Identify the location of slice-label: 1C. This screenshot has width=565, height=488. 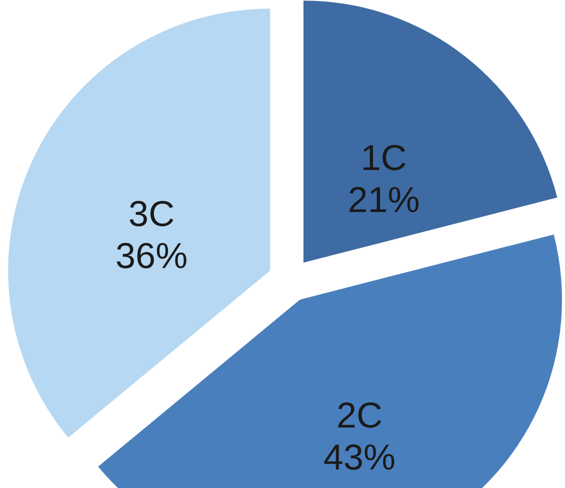
(383, 157).